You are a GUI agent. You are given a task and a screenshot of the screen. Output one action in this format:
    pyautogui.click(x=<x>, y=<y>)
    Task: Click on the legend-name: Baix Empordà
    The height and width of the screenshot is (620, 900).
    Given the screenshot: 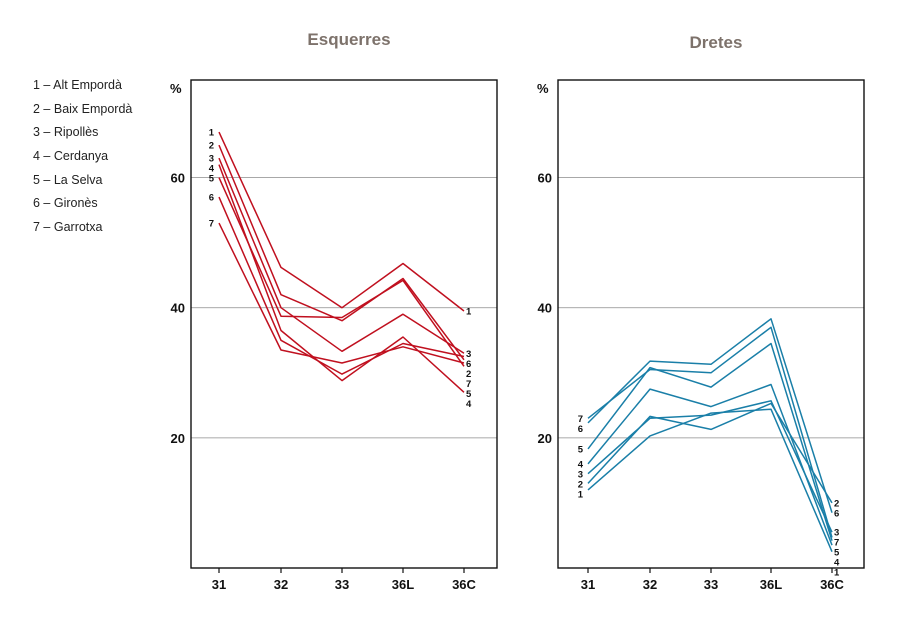 What is the action you would take?
    pyautogui.click(x=93, y=108)
    